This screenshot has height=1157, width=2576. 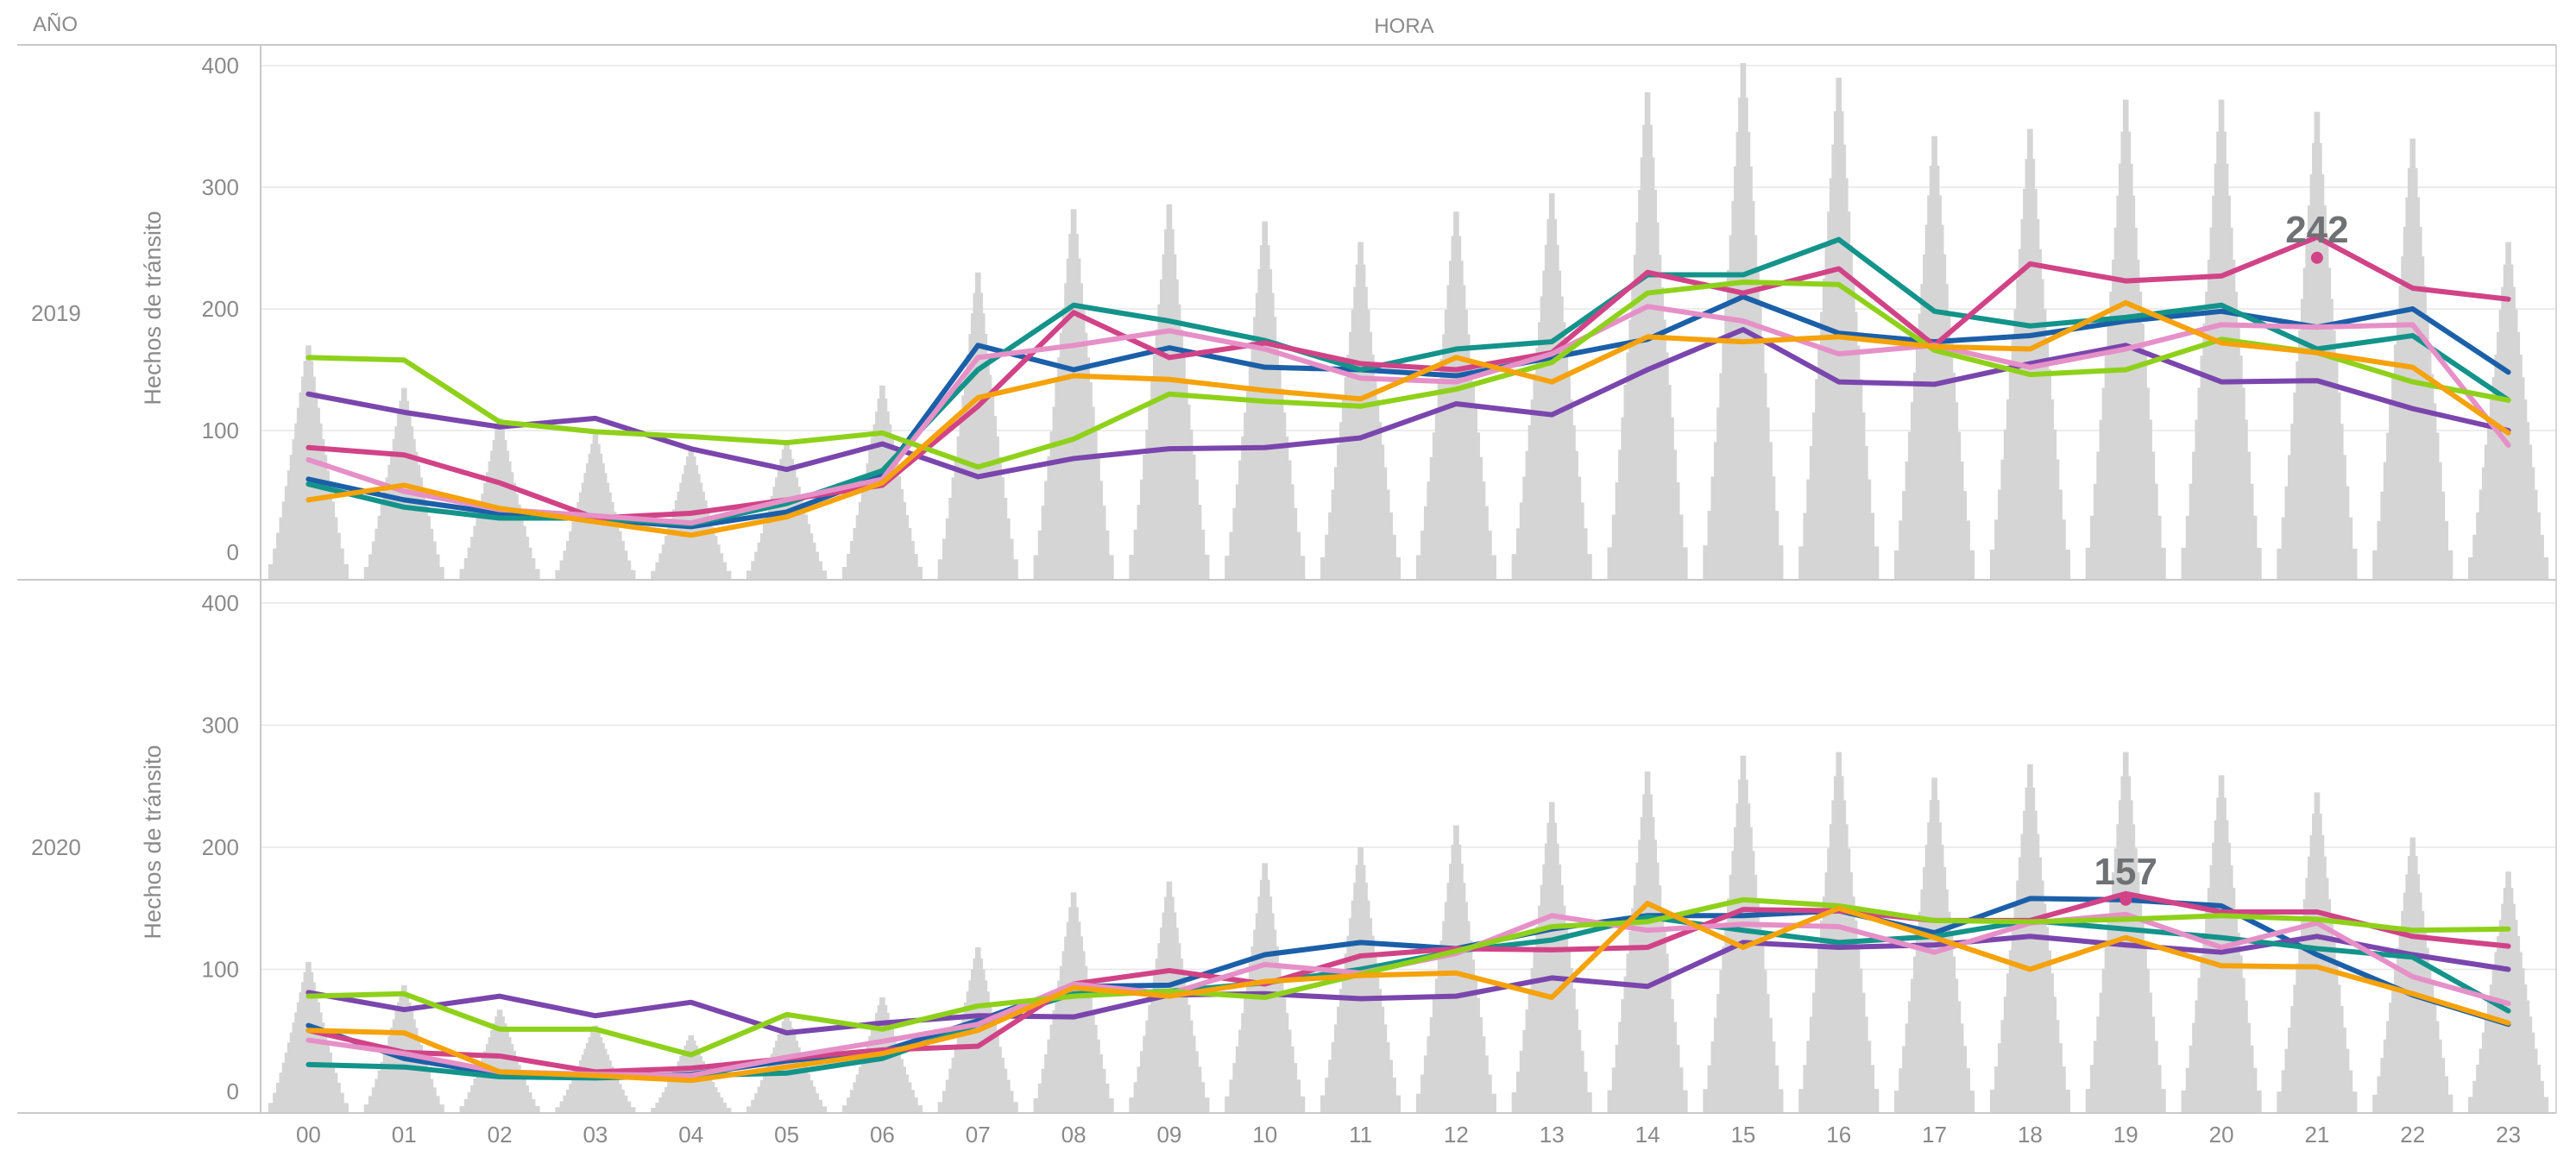 What do you see at coordinates (55, 24) in the screenshot?
I see `row-header-label: AÑO` at bounding box center [55, 24].